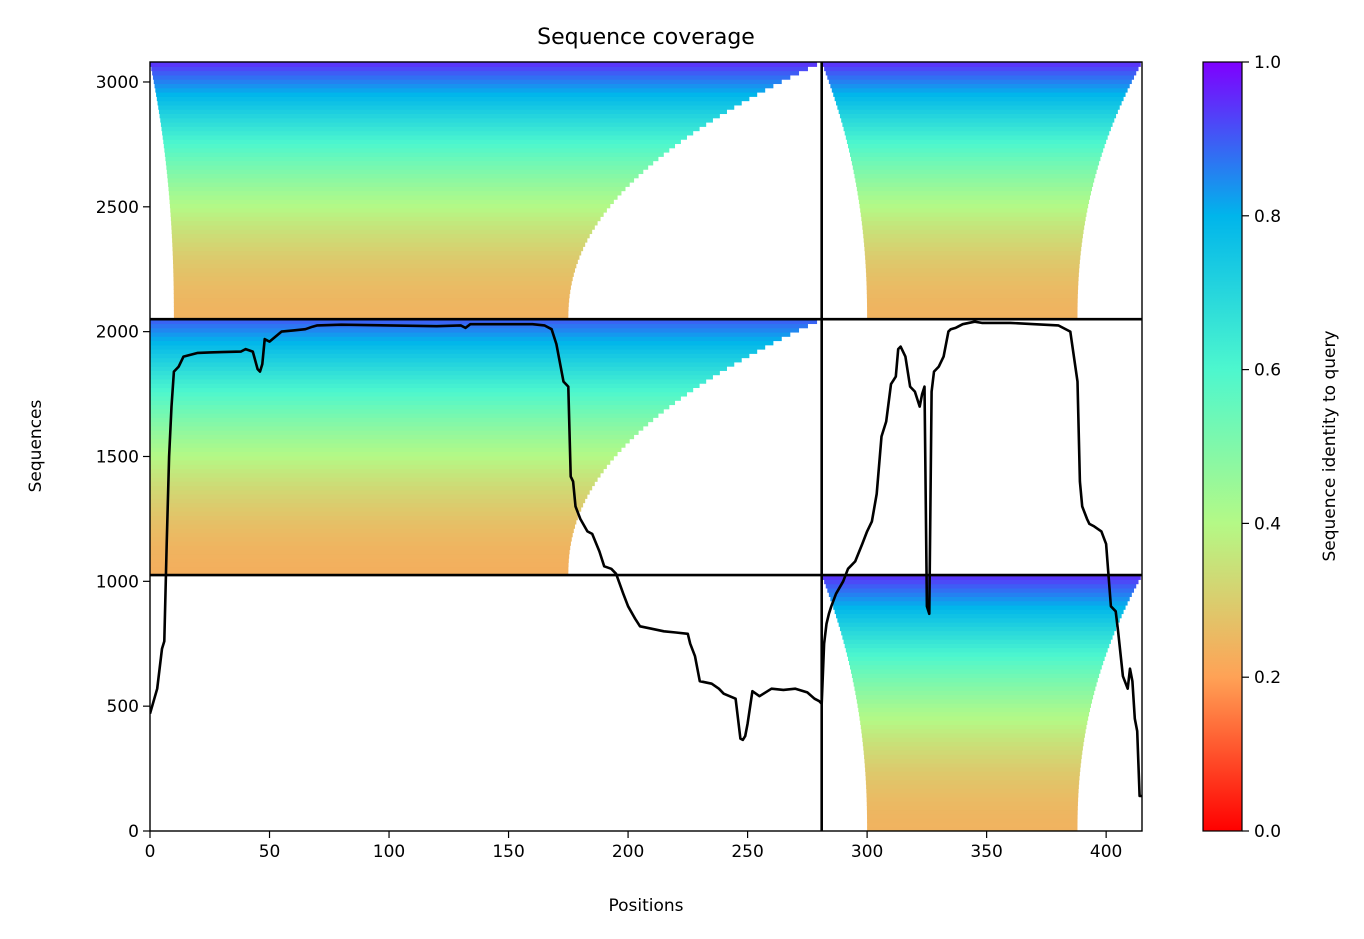 The width and height of the screenshot is (1364, 939). I want to click on y-tick-label: 500, so click(123, 707).